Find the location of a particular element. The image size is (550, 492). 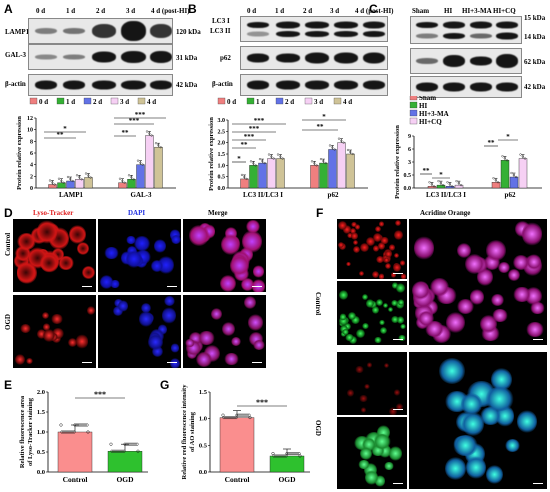

y-tick-label: 8 is located at coordinates (31, 142).